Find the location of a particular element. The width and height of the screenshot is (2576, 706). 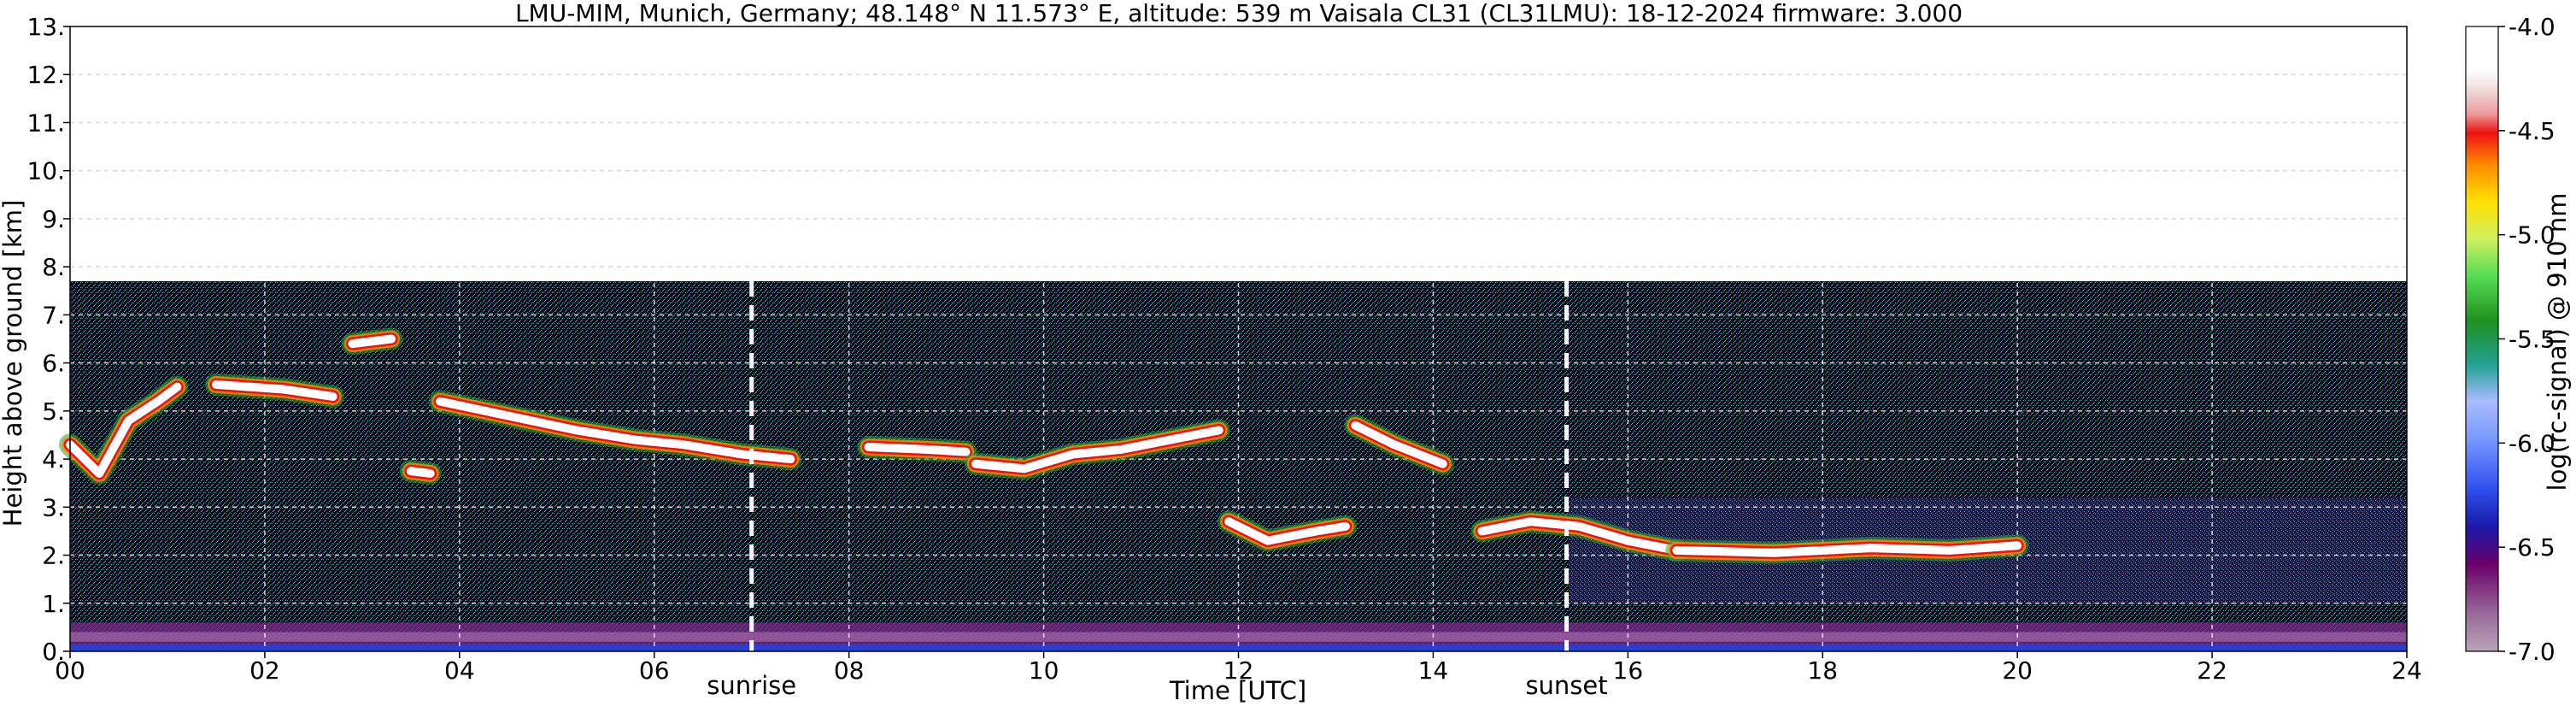

y-tick-label: 7. is located at coordinates (53, 315).